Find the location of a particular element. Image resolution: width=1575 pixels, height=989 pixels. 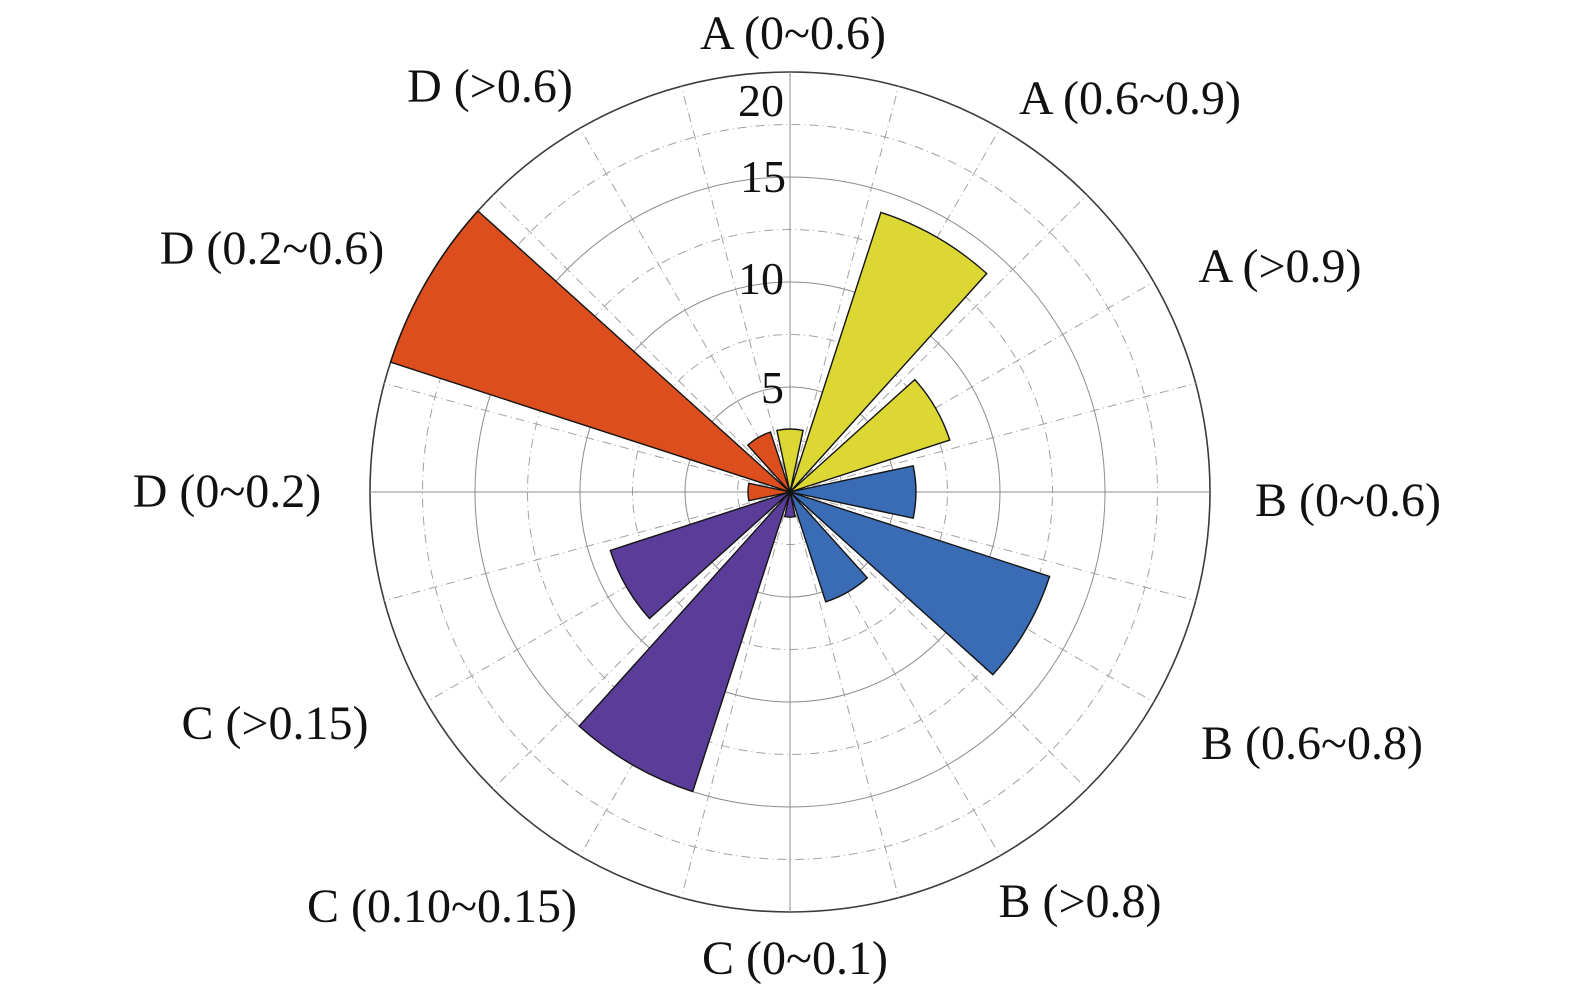

wedge-c-0.10-0.15 is located at coordinates (684, 642).